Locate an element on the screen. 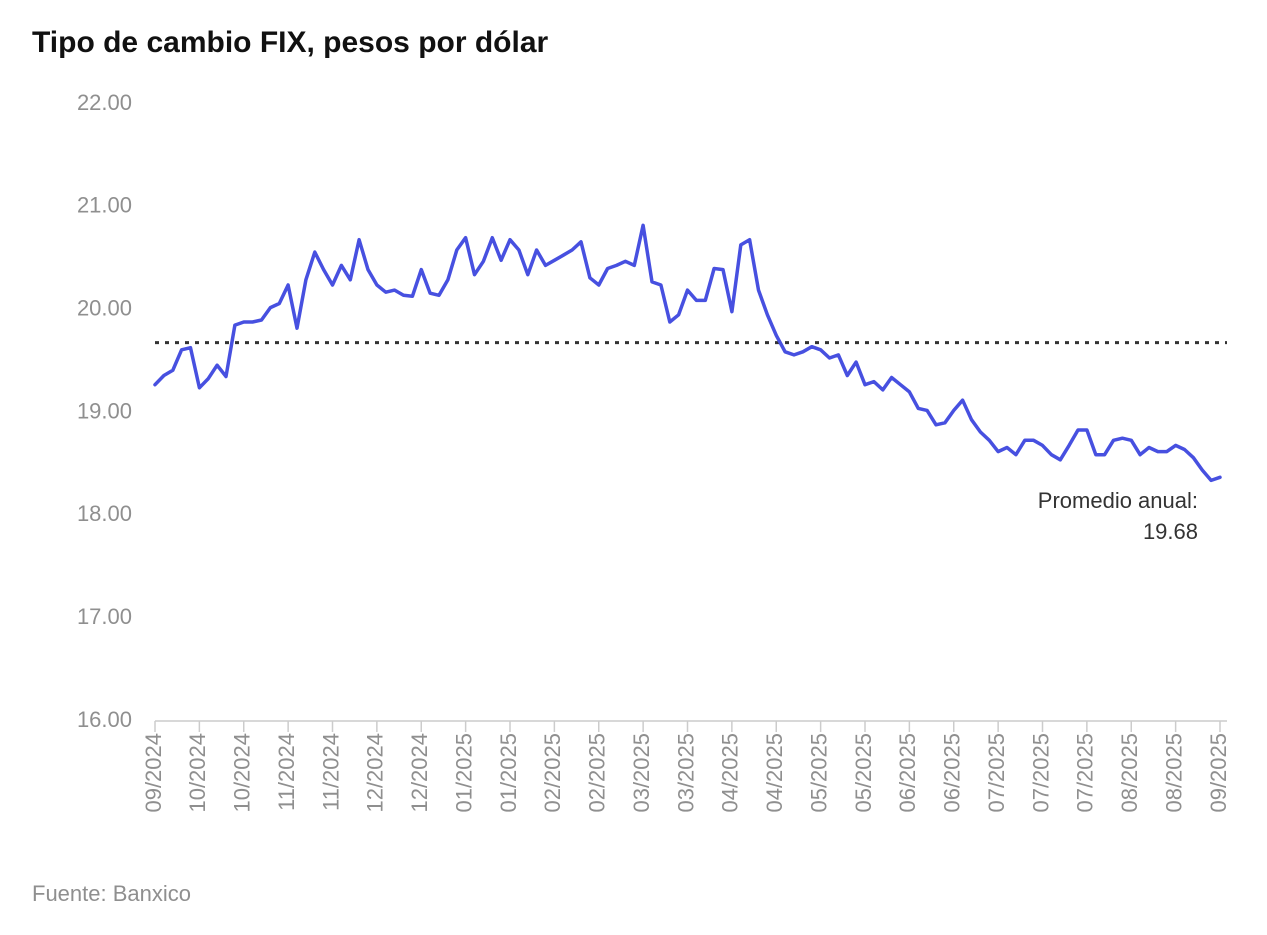 The width and height of the screenshot is (1267, 935). y-tick-label: 22.00 is located at coordinates (104, 102).